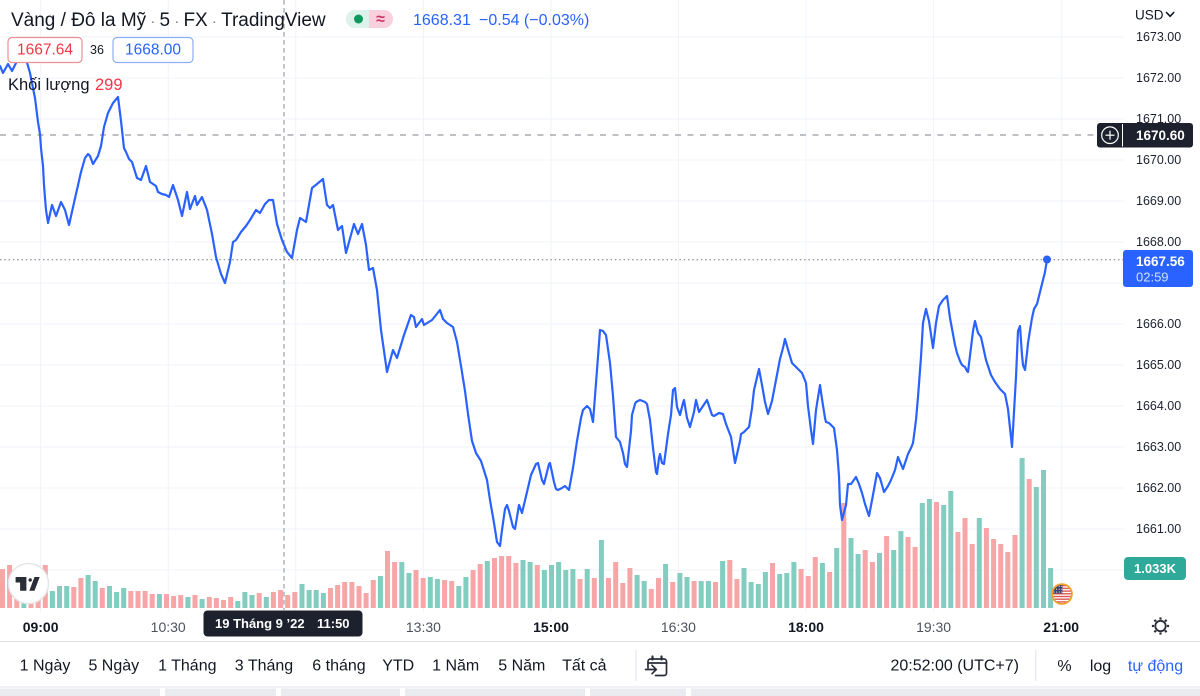  Describe the element at coordinates (551, 627) in the screenshot. I see `svg-text: 15:00` at that location.